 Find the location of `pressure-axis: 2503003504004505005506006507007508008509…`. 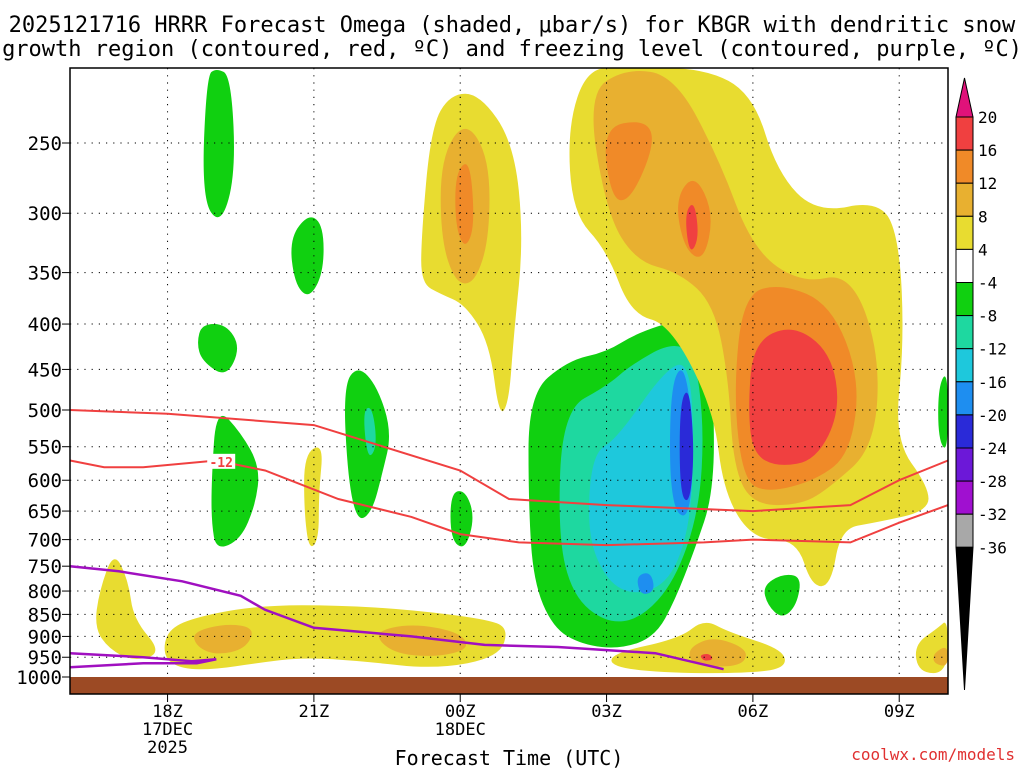

pressure-axis: 2503003504004505005506006507007508008509… is located at coordinates (43, 411).